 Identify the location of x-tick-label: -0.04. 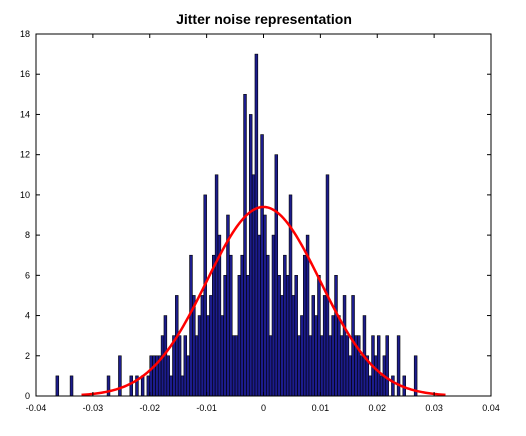
(36, 408).